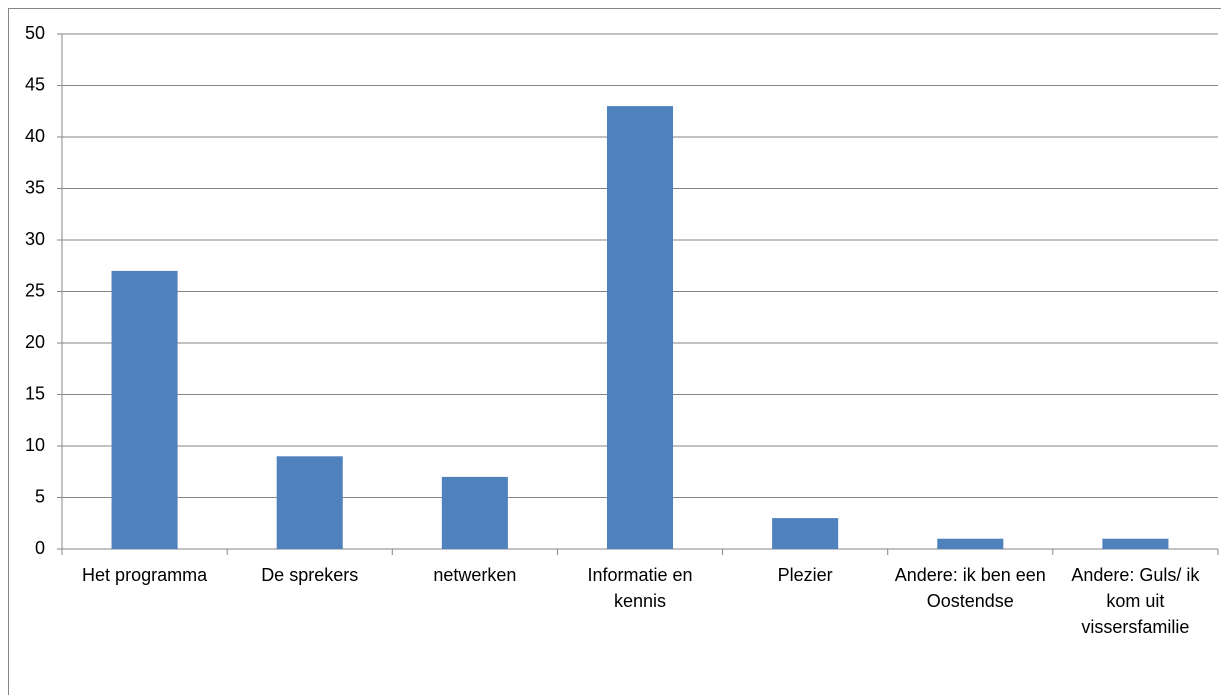 This screenshot has width=1221, height=695. Describe the element at coordinates (40, 548) in the screenshot. I see `y-tick-label: 0` at that location.